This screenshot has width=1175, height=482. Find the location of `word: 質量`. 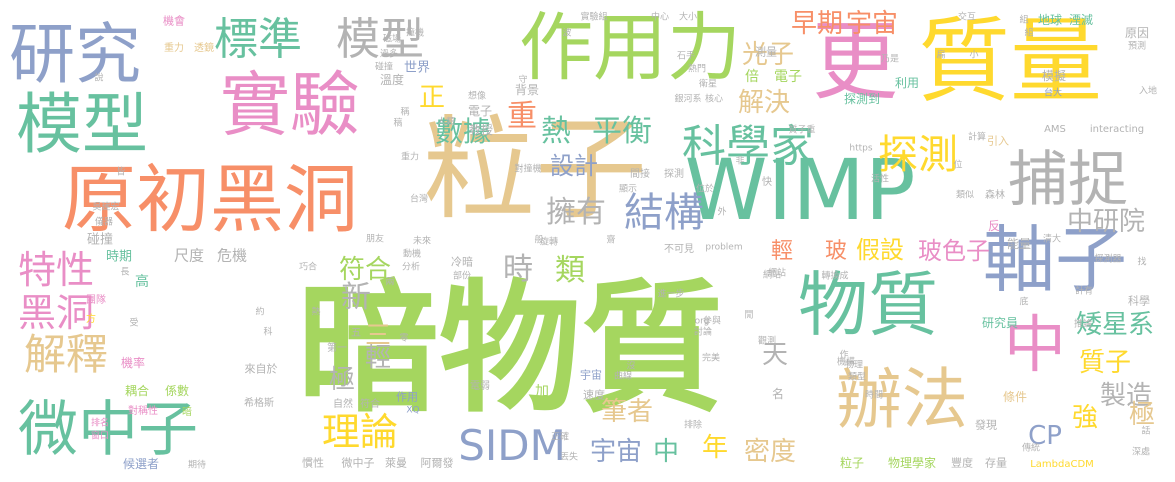

word: 質量 is located at coordinates (1010, 61).